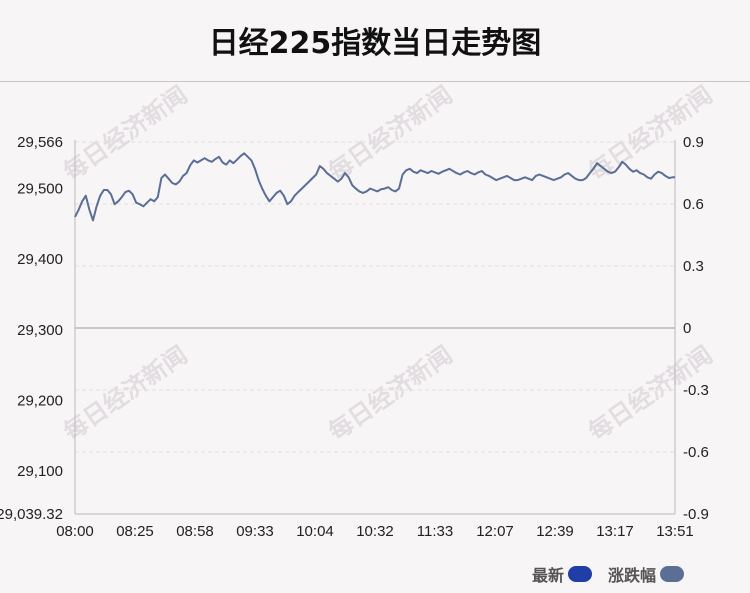 This screenshot has width=750, height=593. I want to click on y-right-ticks: 0.9 0.6 0.3 0 -0.3 -0.6 -0.9, so click(696, 328).